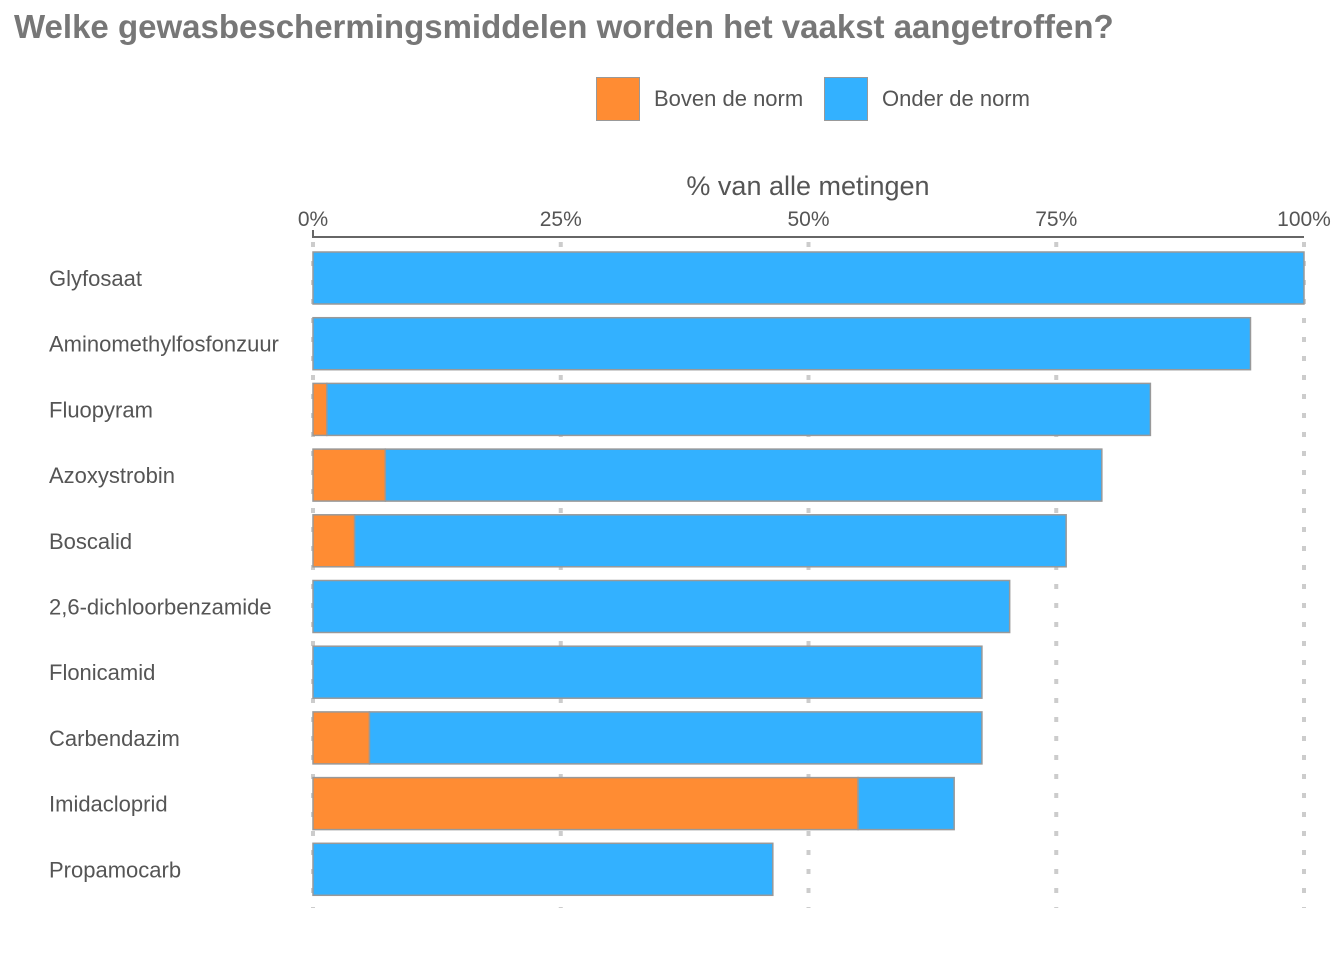  I want to click on category-label: Imidacloprid, so click(108, 804).